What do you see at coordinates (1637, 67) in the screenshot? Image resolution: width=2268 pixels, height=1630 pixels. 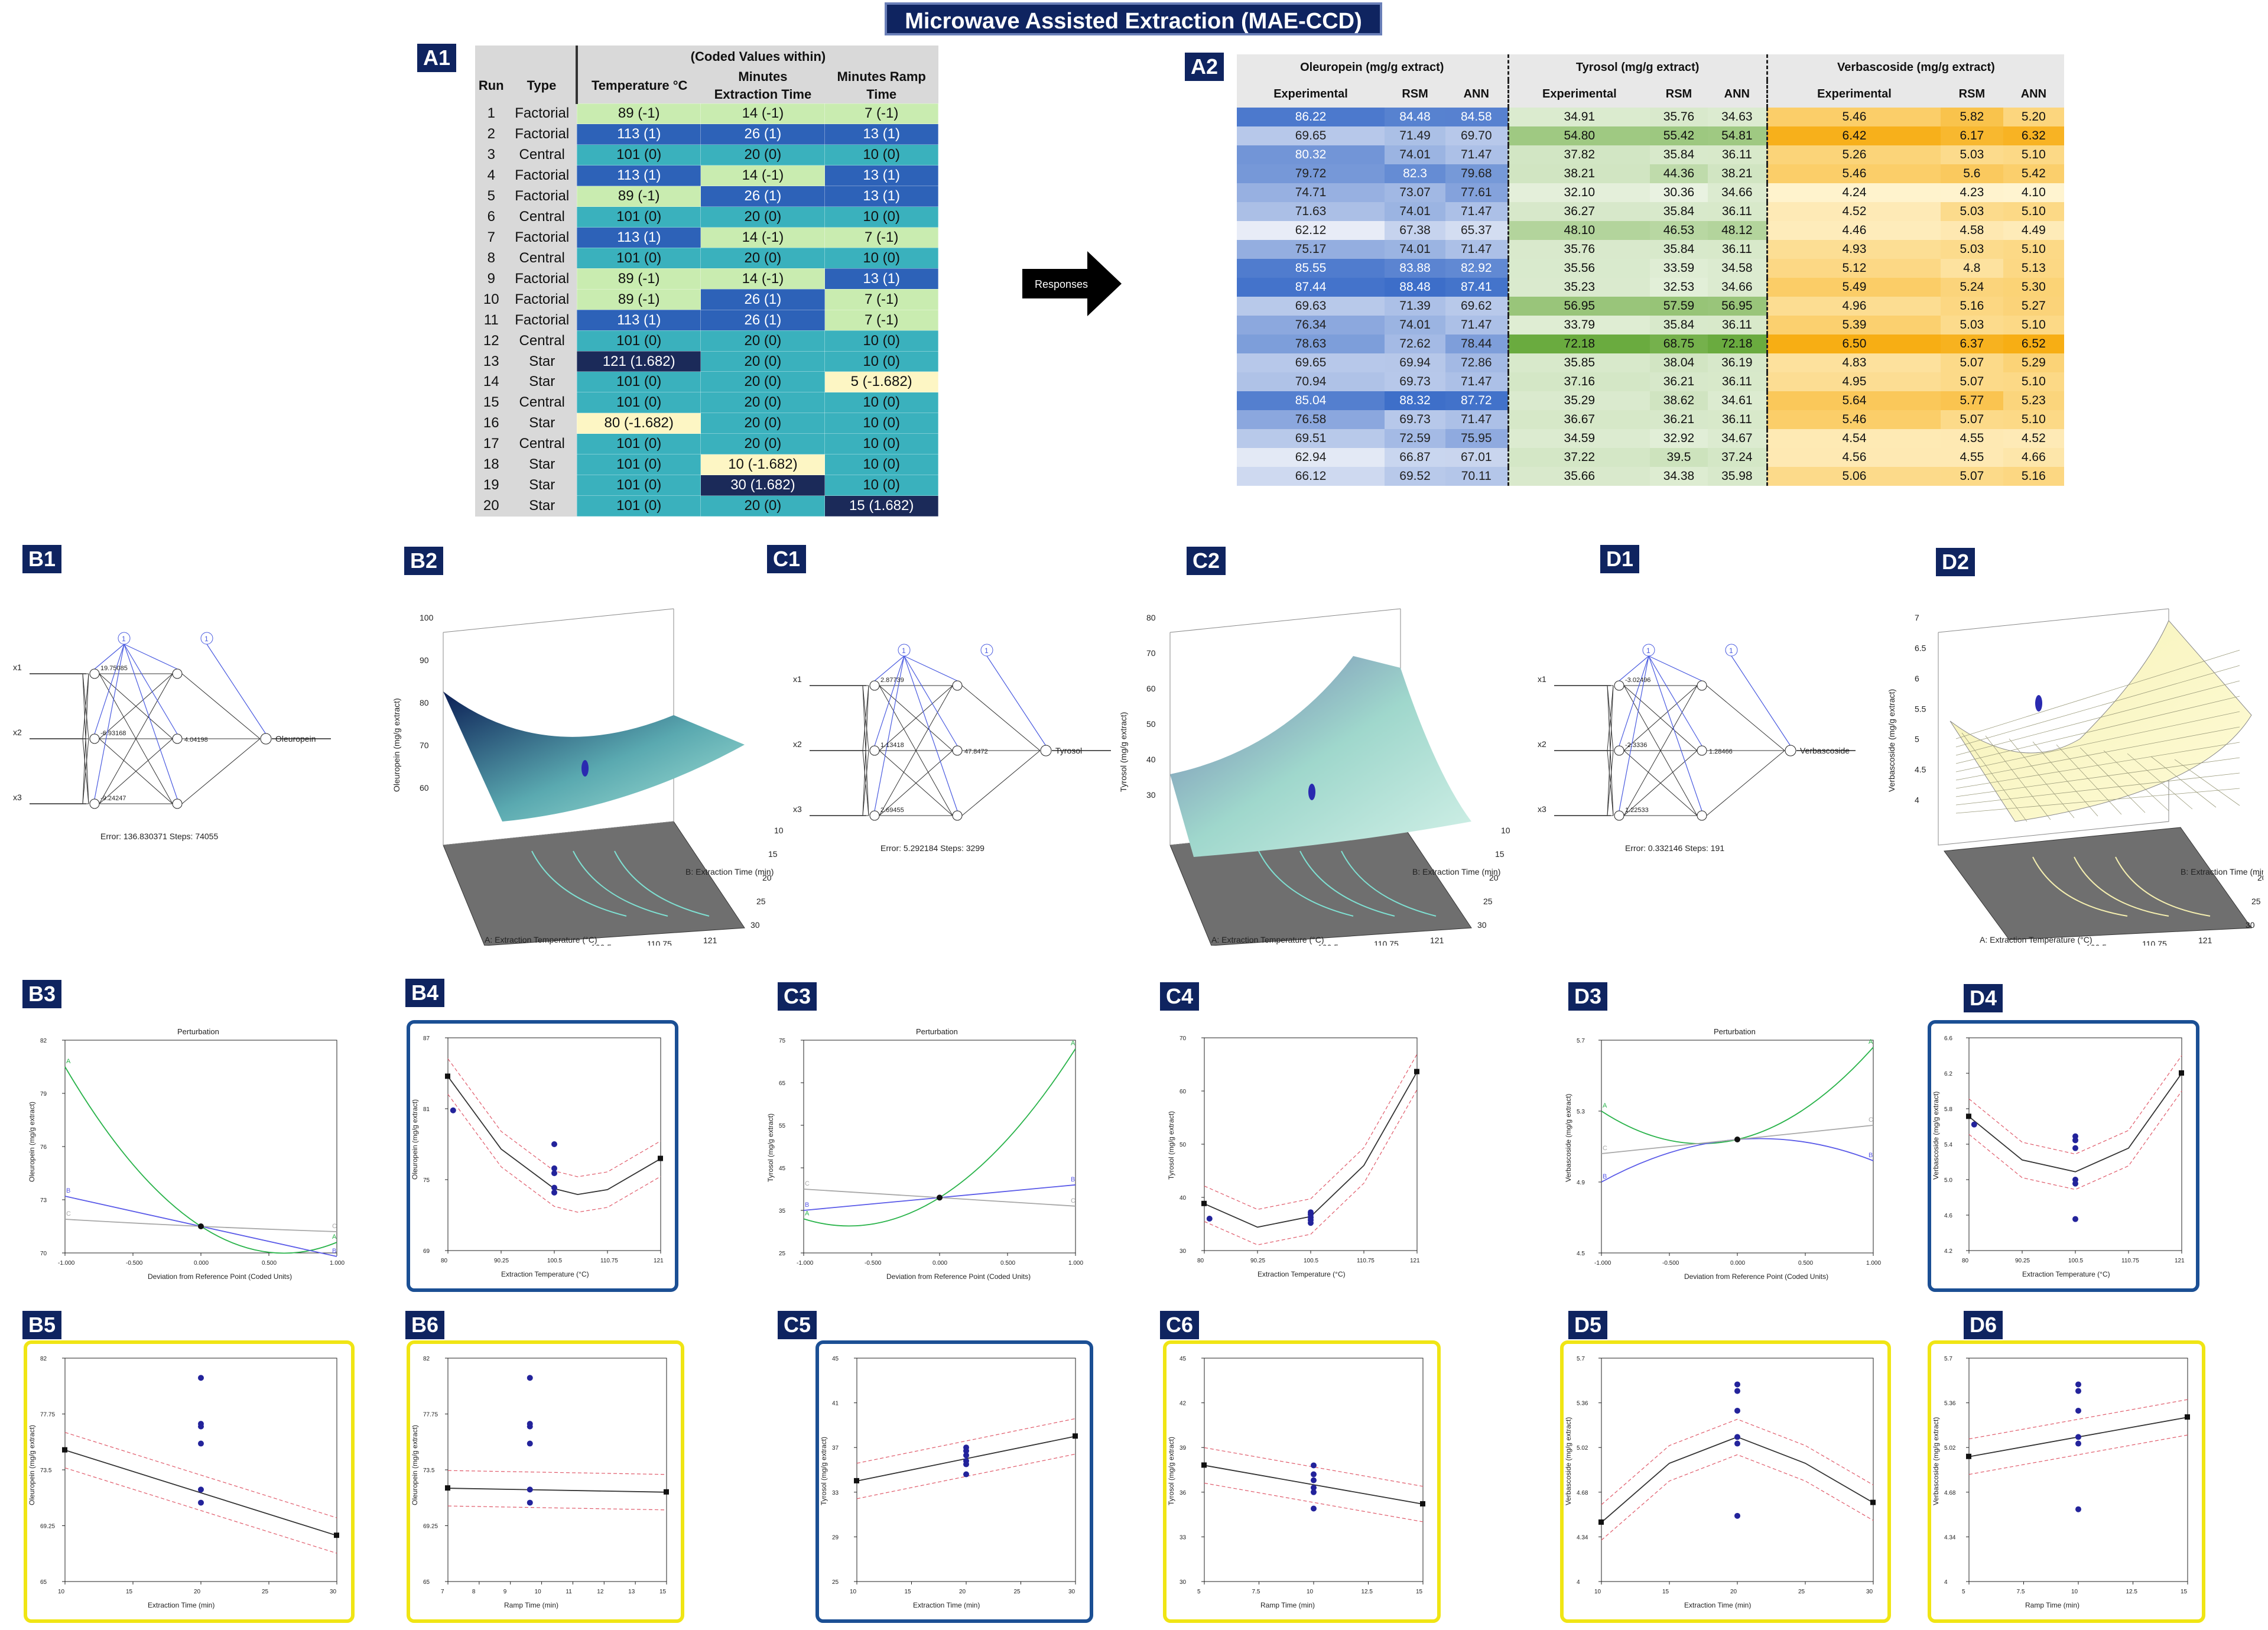 I see `group-tyrosol: Tyrosol (mg/g extract)` at bounding box center [1637, 67].